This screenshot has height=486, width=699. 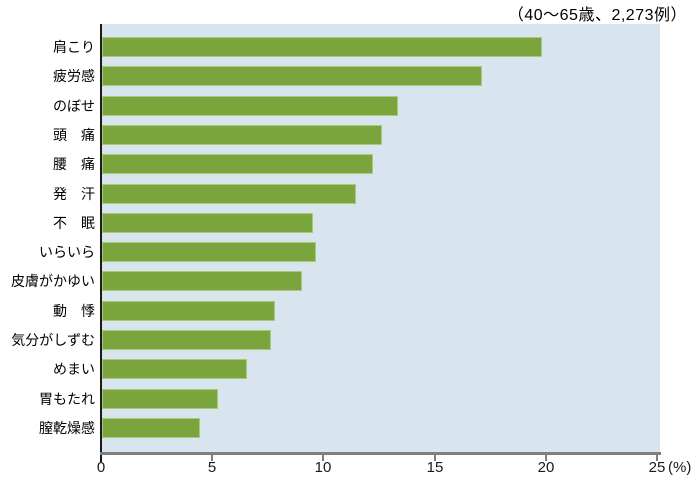 What do you see at coordinates (597, 15) in the screenshot?
I see `sample-size-note: （40～65歳、2,273例）` at bounding box center [597, 15].